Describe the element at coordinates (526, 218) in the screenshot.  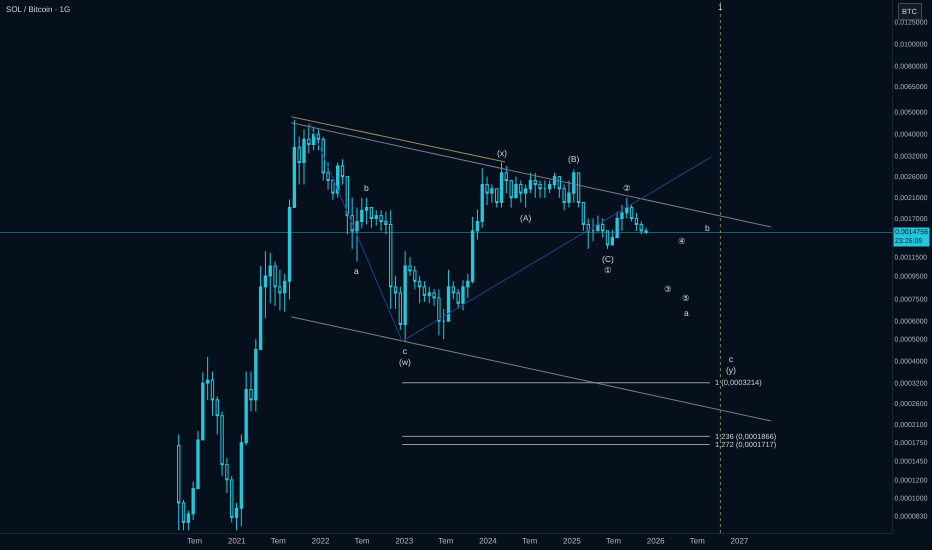
I see `annotation: (A)` at that location.